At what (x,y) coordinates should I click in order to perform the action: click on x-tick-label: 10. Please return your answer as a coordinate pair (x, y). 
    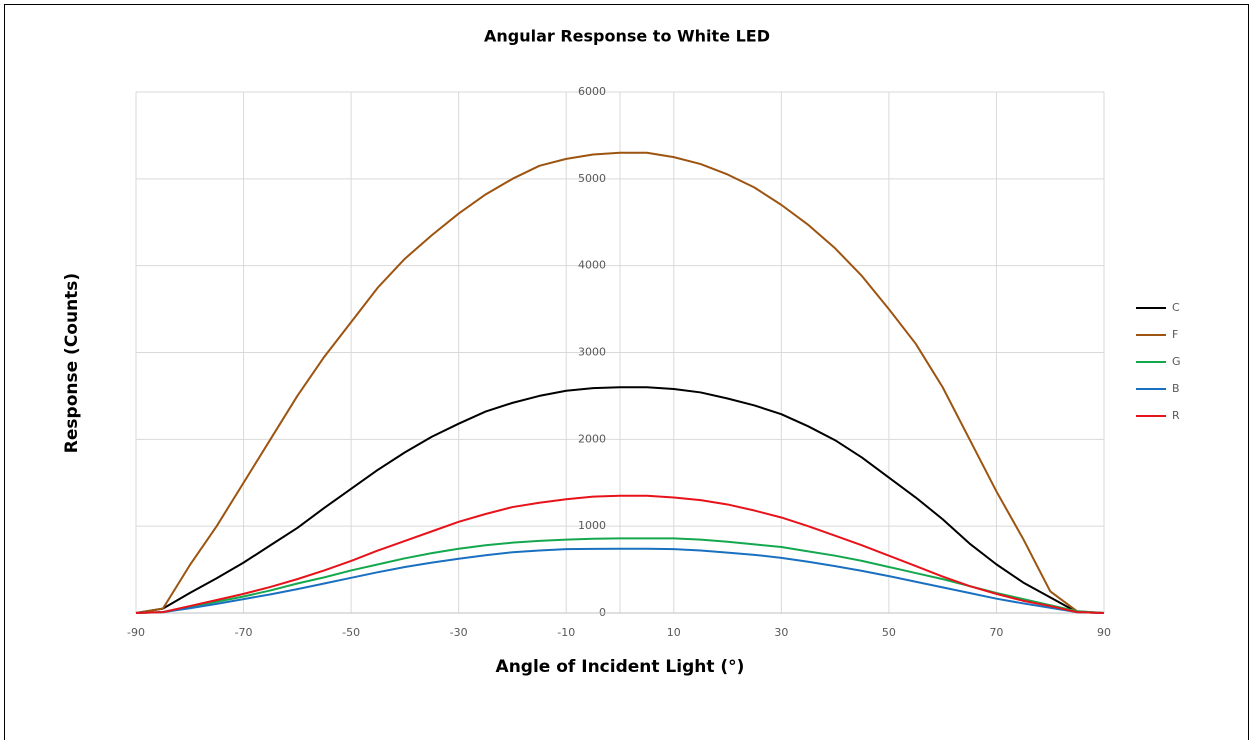
    Looking at the image, I should click on (674, 632).